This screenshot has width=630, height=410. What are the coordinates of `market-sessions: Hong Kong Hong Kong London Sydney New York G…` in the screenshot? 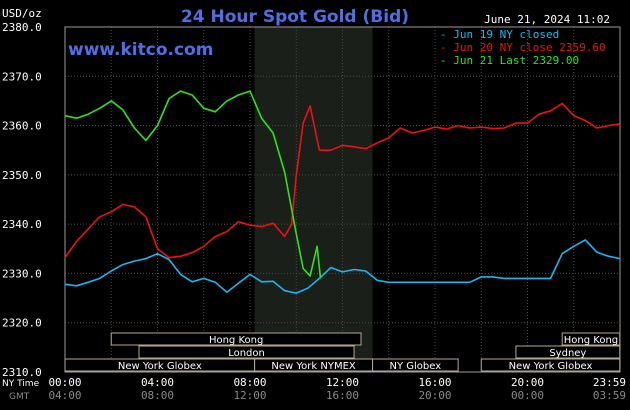 It's located at (342, 352).